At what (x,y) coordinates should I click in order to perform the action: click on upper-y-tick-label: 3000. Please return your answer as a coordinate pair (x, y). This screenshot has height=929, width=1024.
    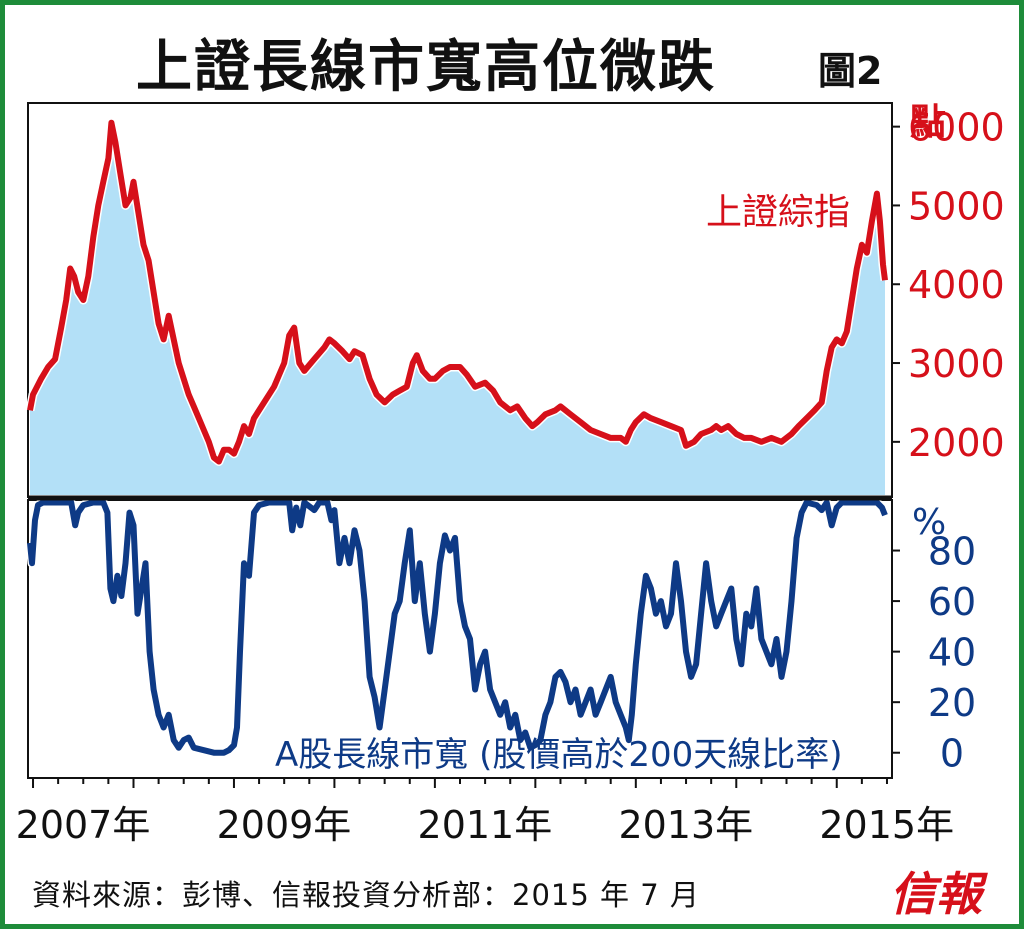
    Looking at the image, I should click on (956, 364).